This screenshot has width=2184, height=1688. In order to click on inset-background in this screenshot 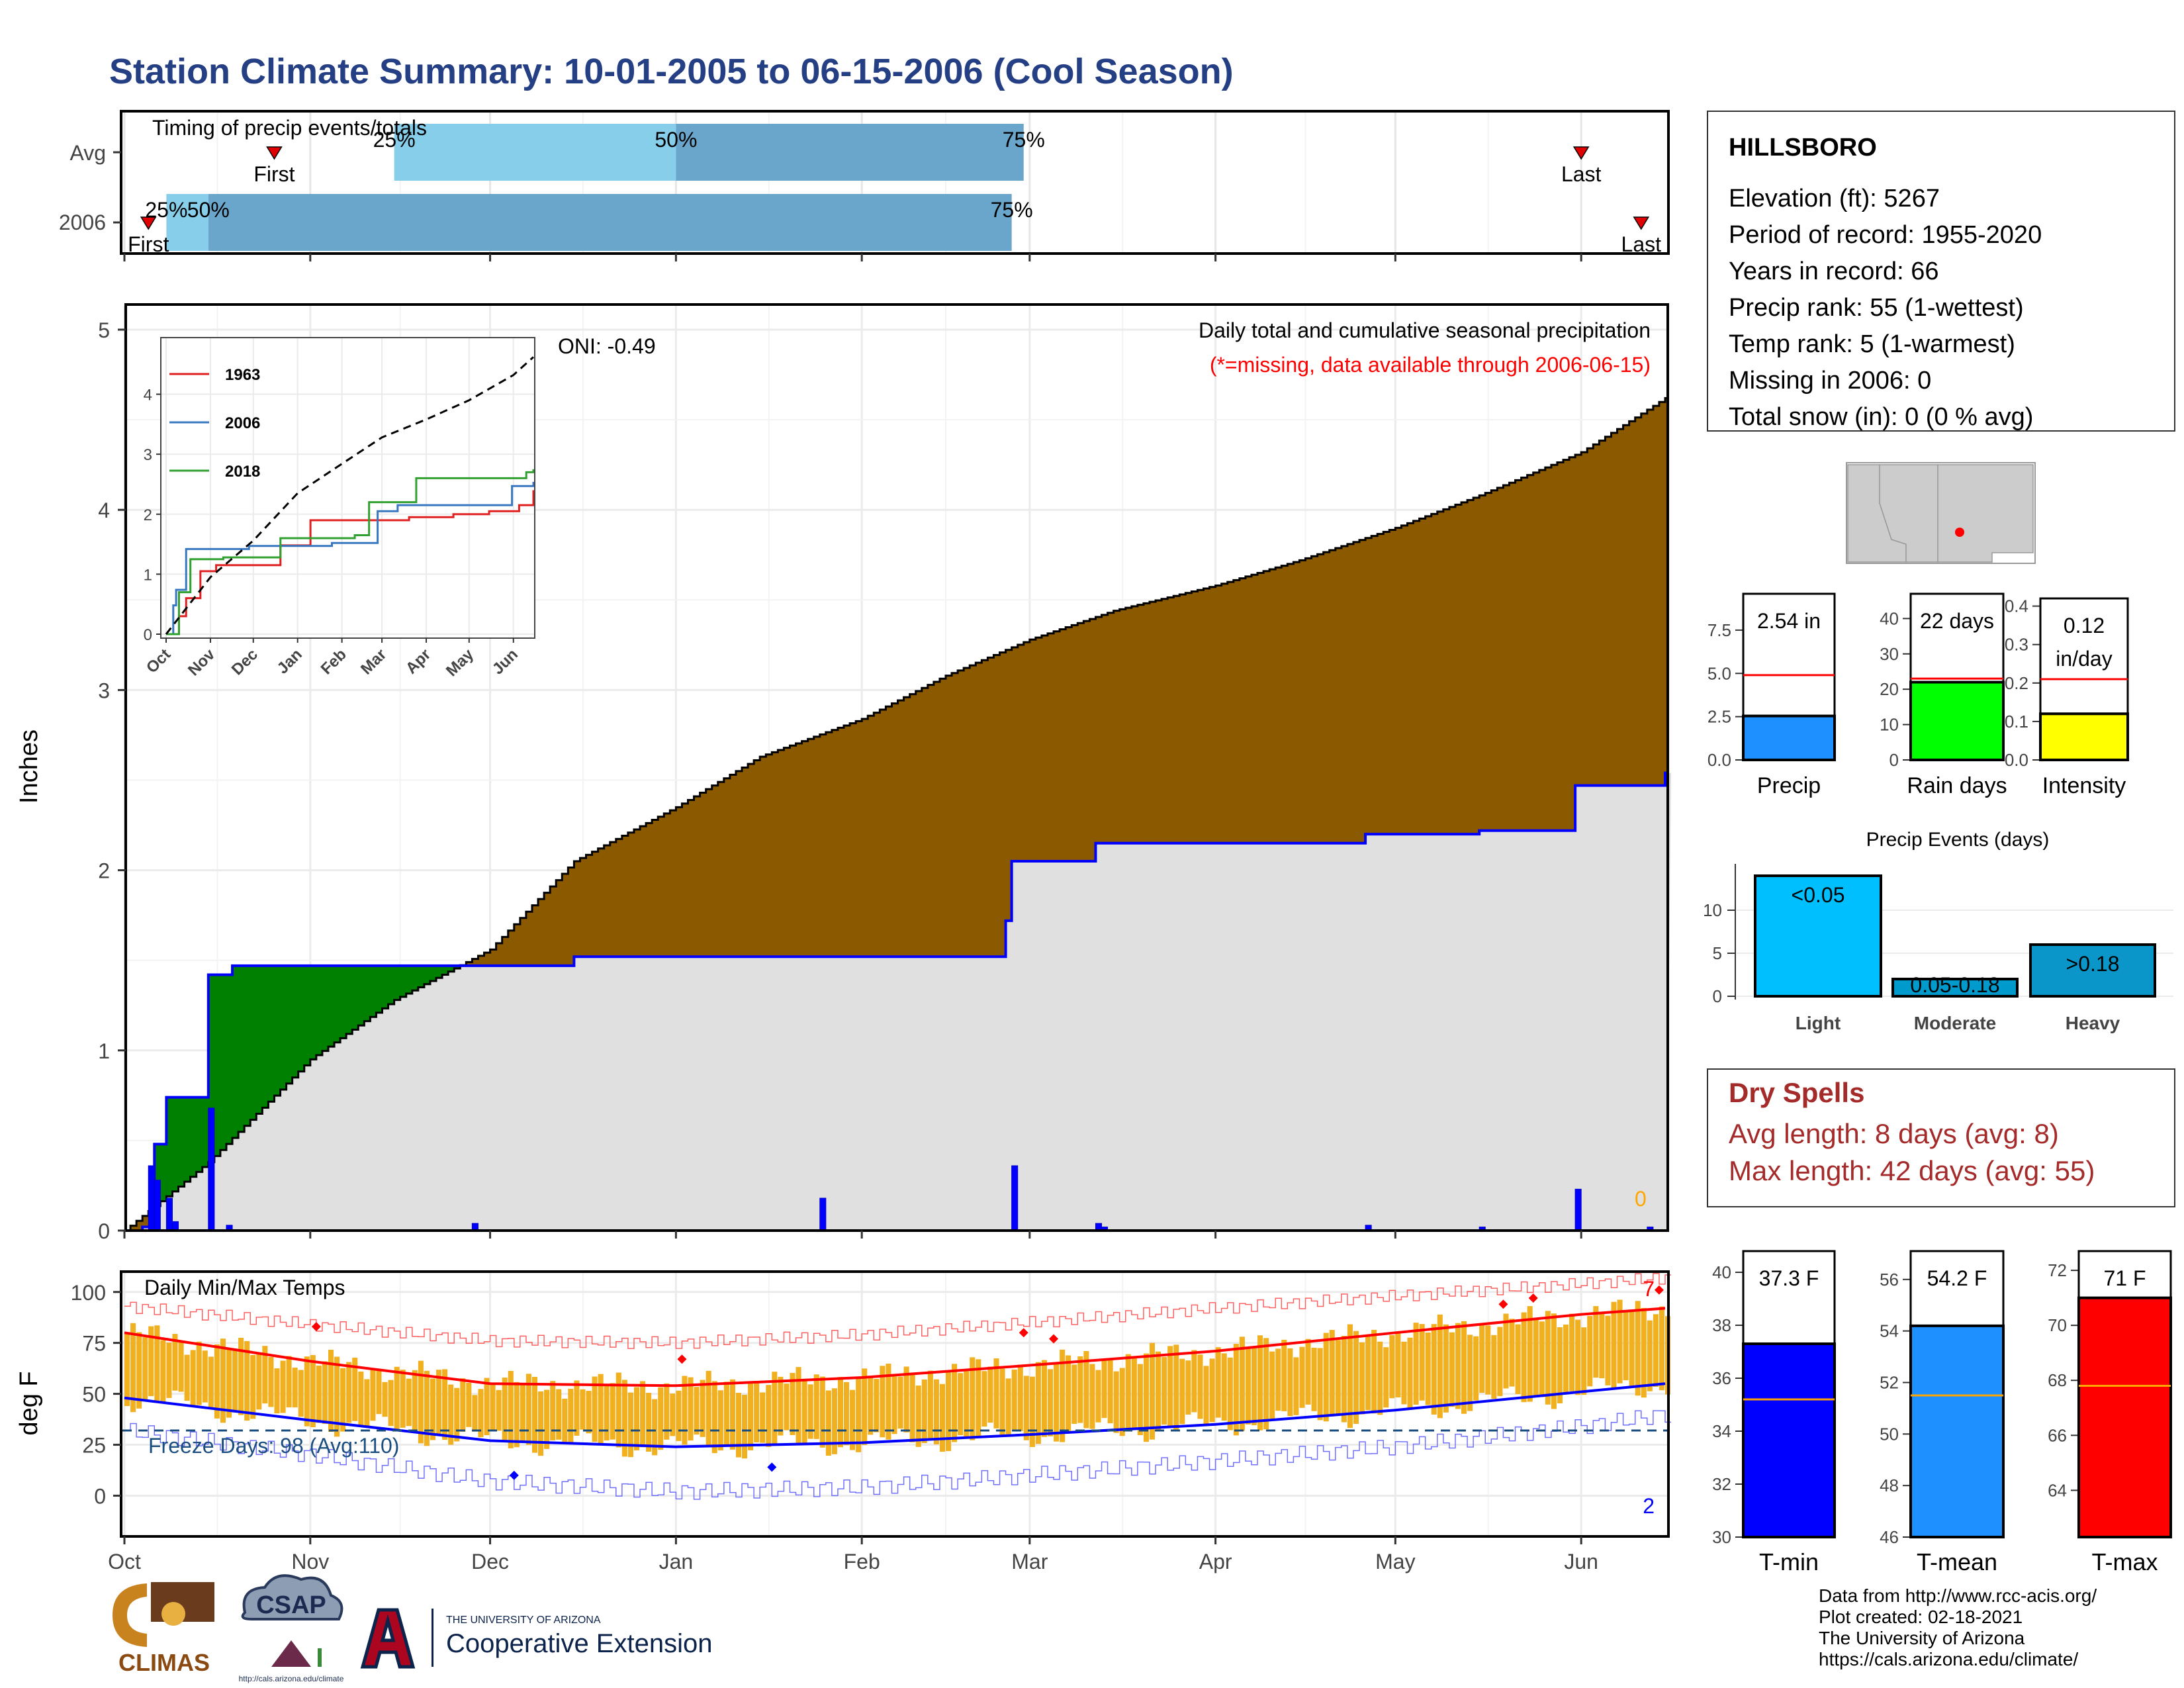, I will do `click(348, 488)`.